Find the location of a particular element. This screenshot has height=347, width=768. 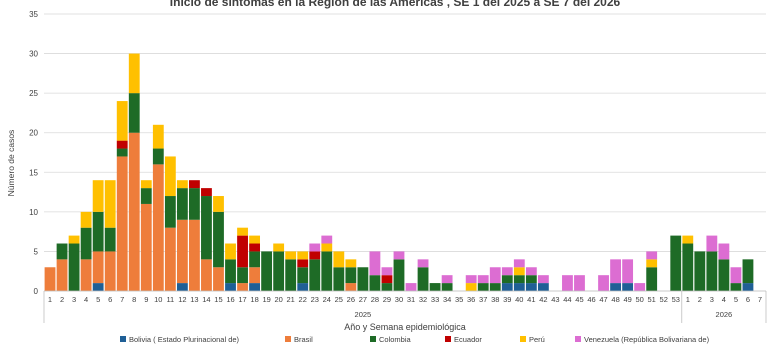

legend-label: Colombia is located at coordinates (395, 339).